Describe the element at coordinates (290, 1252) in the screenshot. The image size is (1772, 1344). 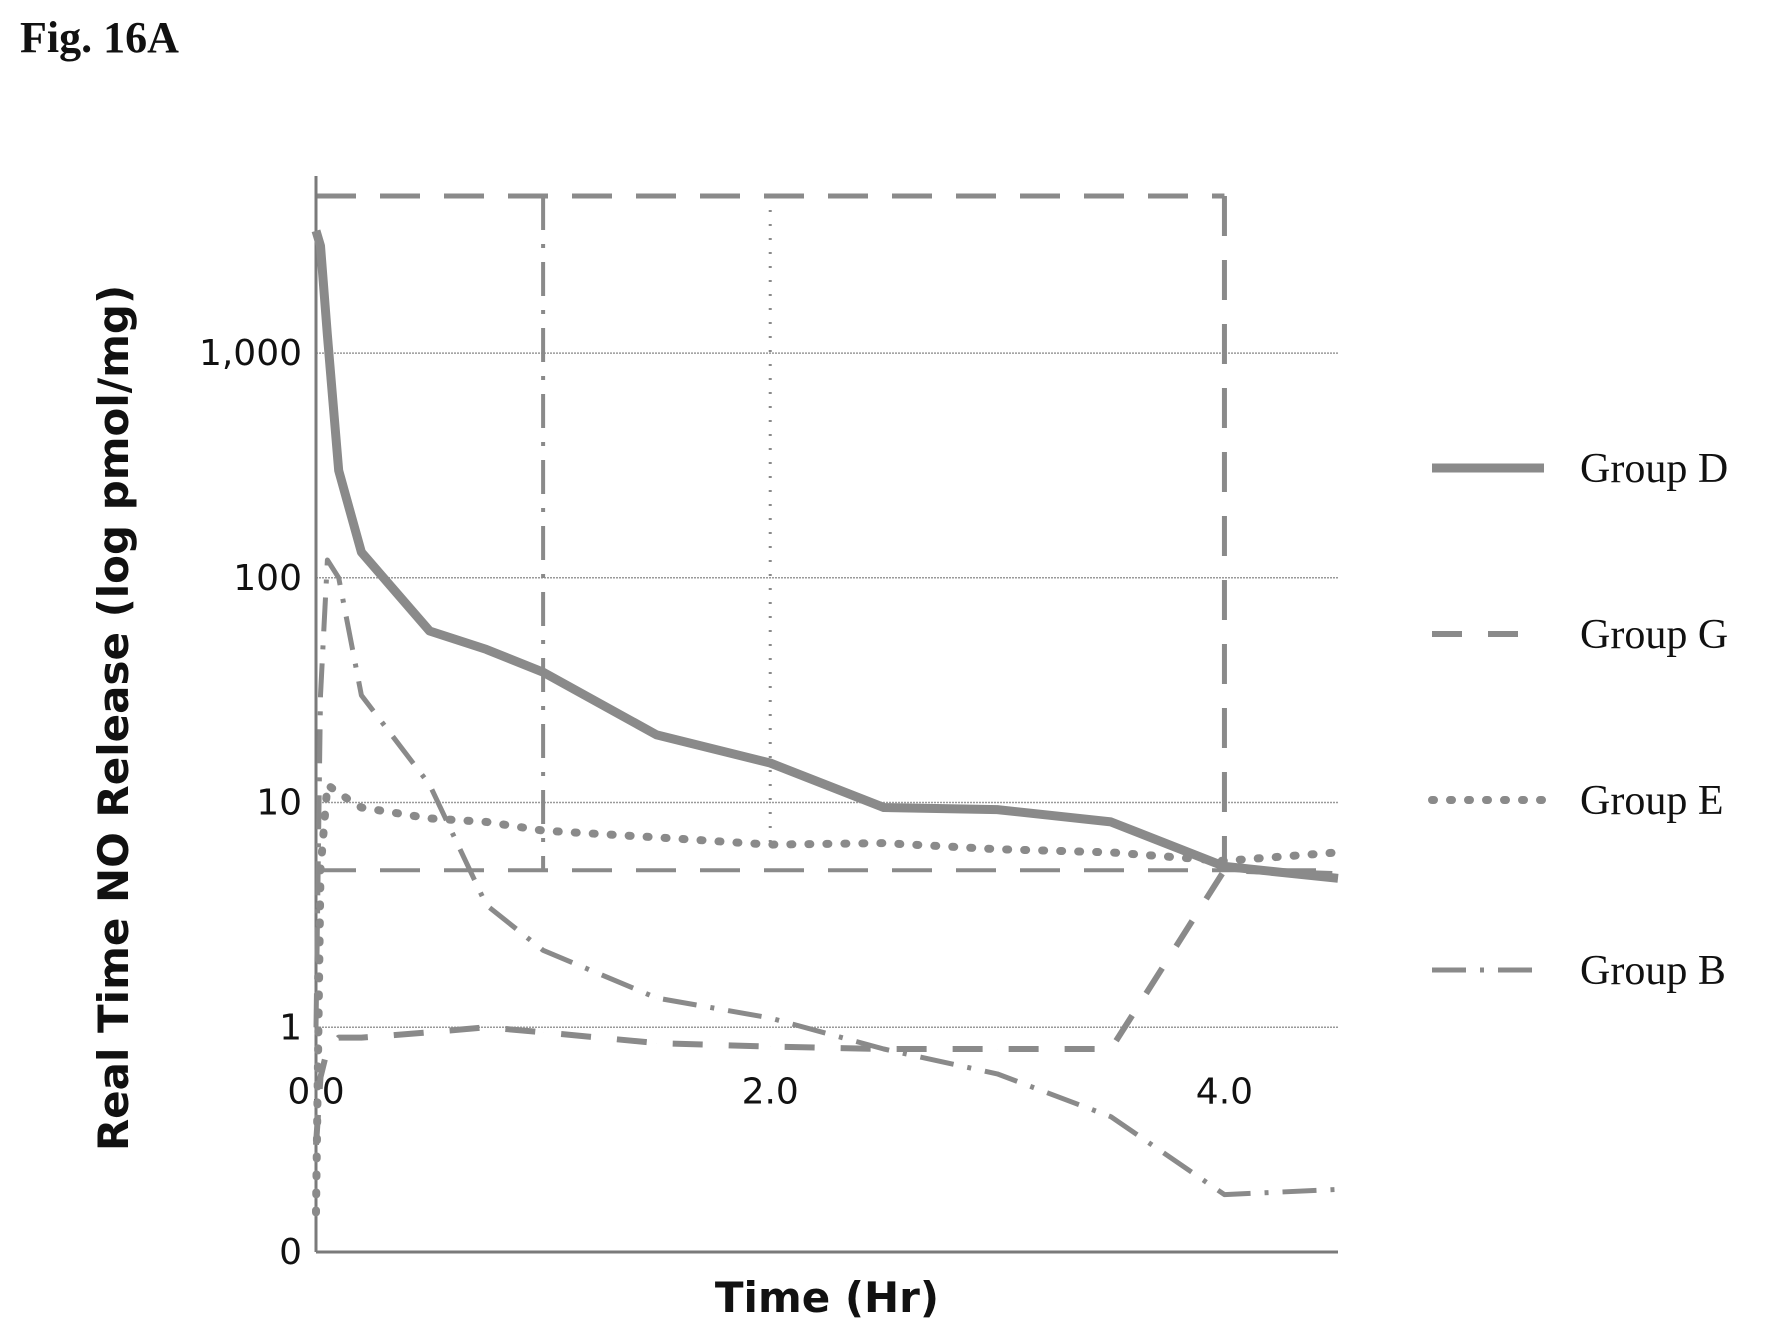
I see `y-tick-label: 0` at that location.